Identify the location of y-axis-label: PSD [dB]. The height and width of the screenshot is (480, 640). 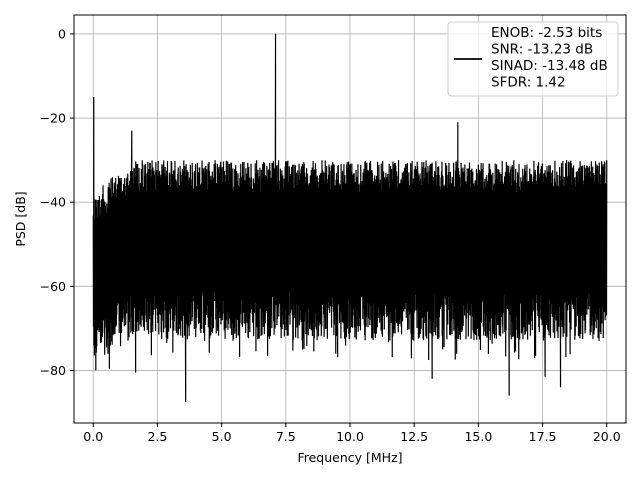
(20, 218).